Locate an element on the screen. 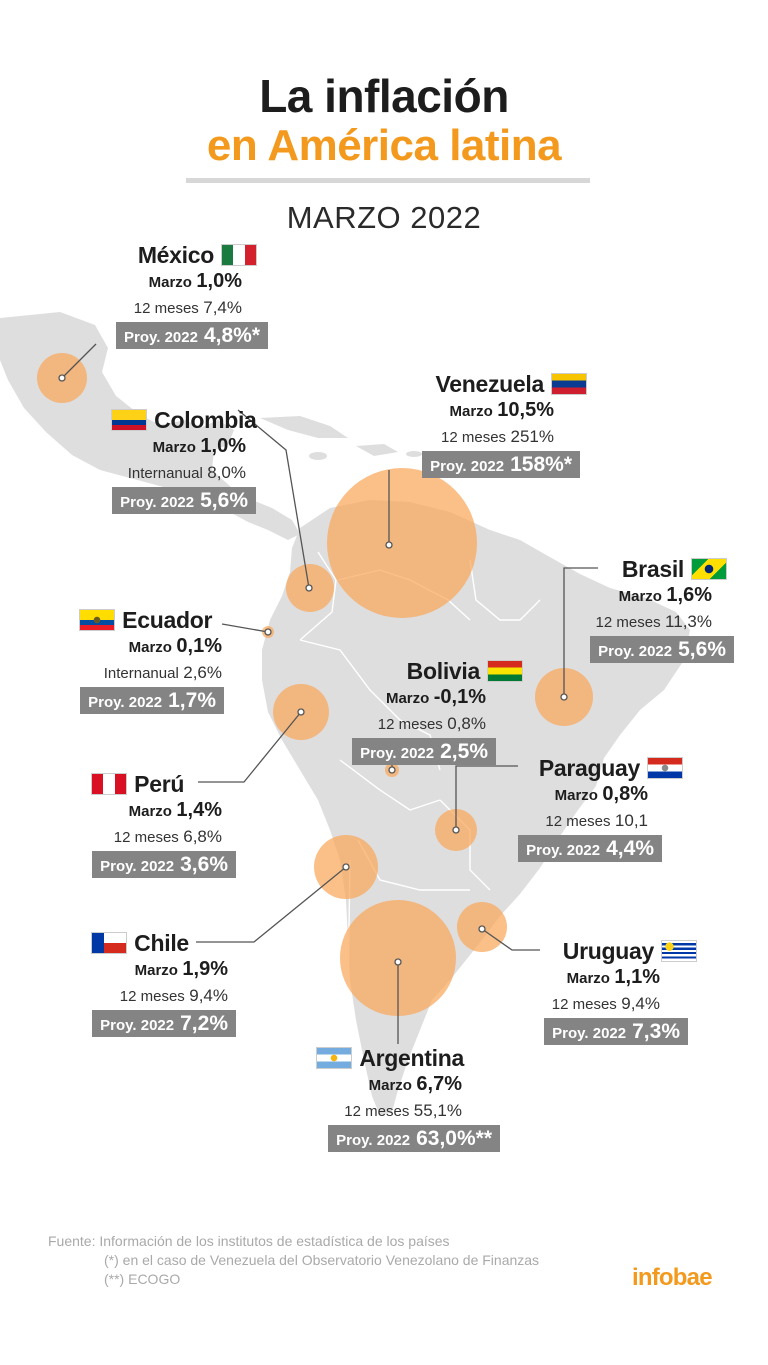 This screenshot has height=1365, width=768. argentina-flag-icon is located at coordinates (334, 1058).